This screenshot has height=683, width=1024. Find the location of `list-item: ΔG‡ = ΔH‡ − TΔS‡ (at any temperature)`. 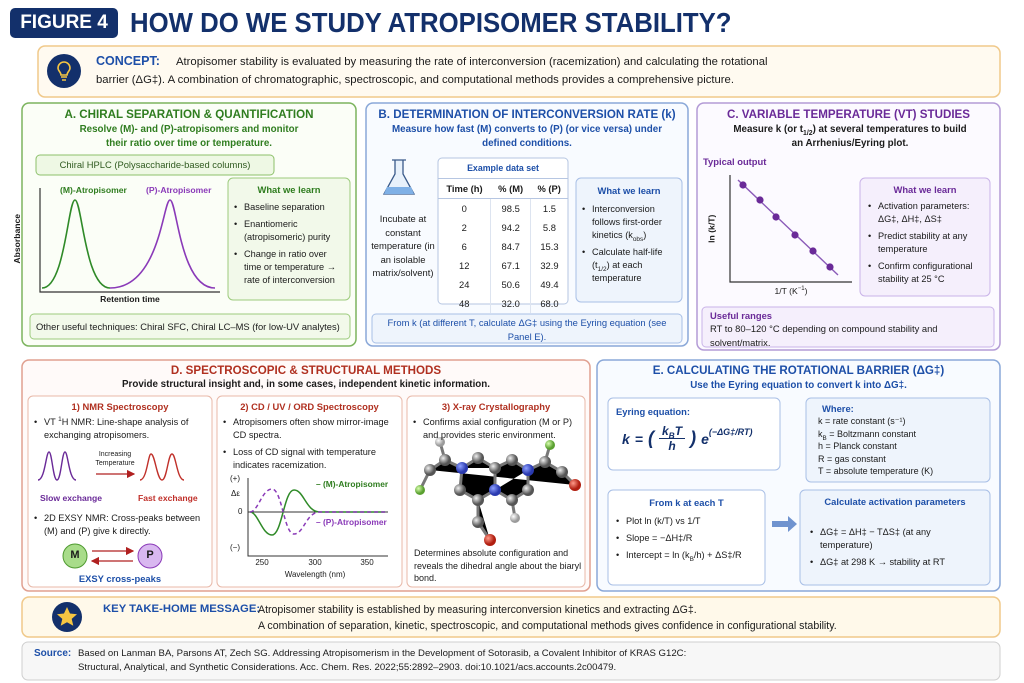

list-item: ΔG‡ = ΔH‡ − TΔS‡ (at any temperature) is located at coordinates (880, 539).